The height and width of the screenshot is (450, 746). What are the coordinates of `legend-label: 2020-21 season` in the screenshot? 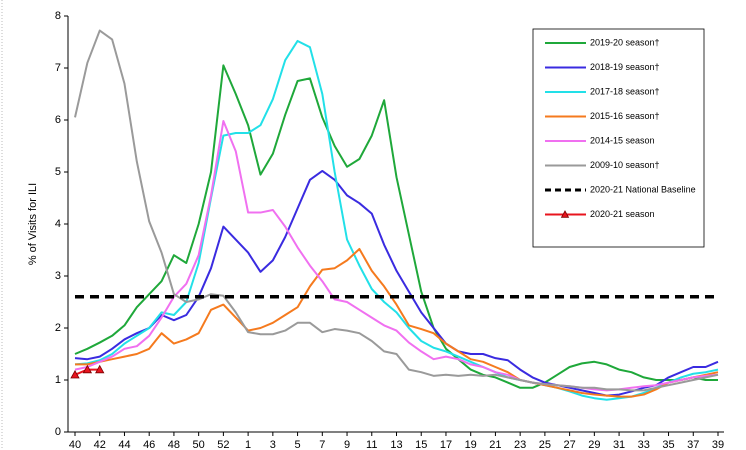 It's located at (622, 214).